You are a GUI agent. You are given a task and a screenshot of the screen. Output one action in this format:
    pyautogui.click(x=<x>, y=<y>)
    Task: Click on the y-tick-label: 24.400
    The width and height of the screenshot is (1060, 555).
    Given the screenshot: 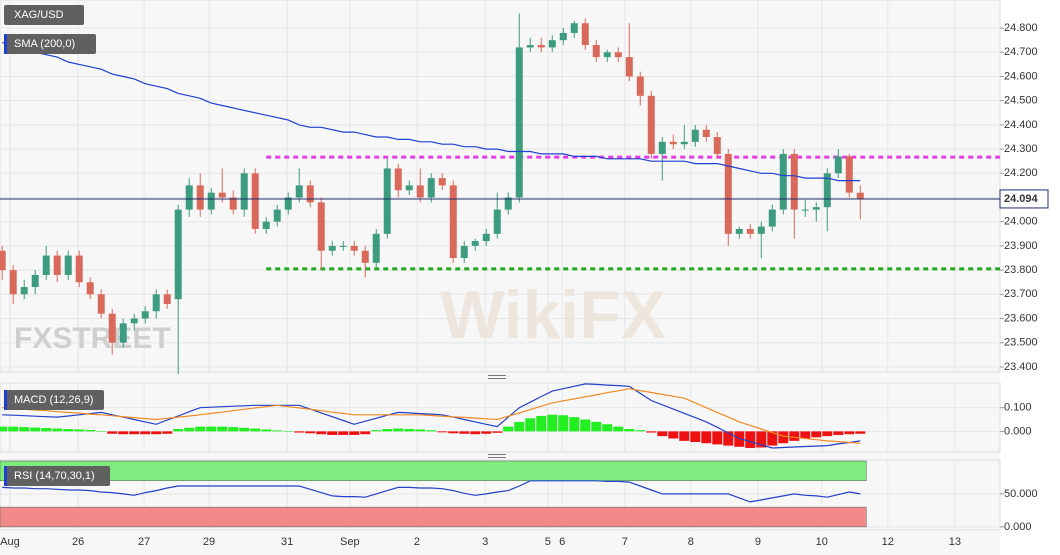 What is the action you would take?
    pyautogui.click(x=1021, y=125)
    